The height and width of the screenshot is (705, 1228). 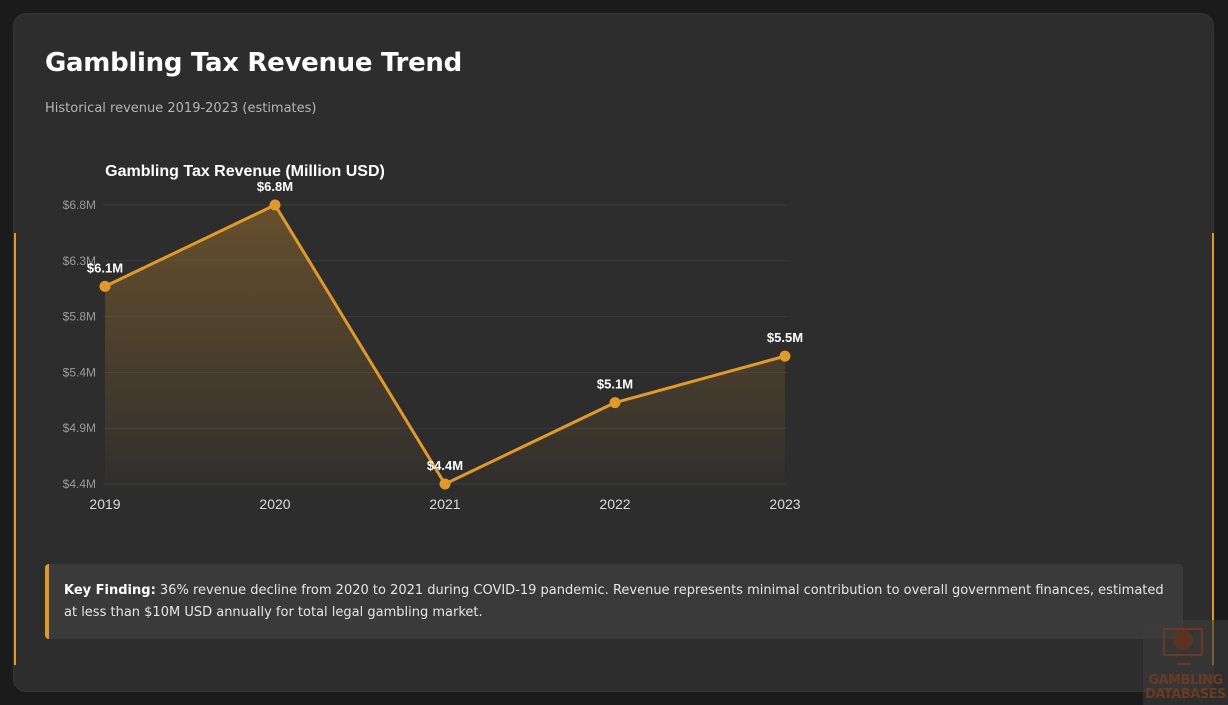 I want to click on x-axis: 2019 2020 2021 2022 2023, so click(x=444, y=504).